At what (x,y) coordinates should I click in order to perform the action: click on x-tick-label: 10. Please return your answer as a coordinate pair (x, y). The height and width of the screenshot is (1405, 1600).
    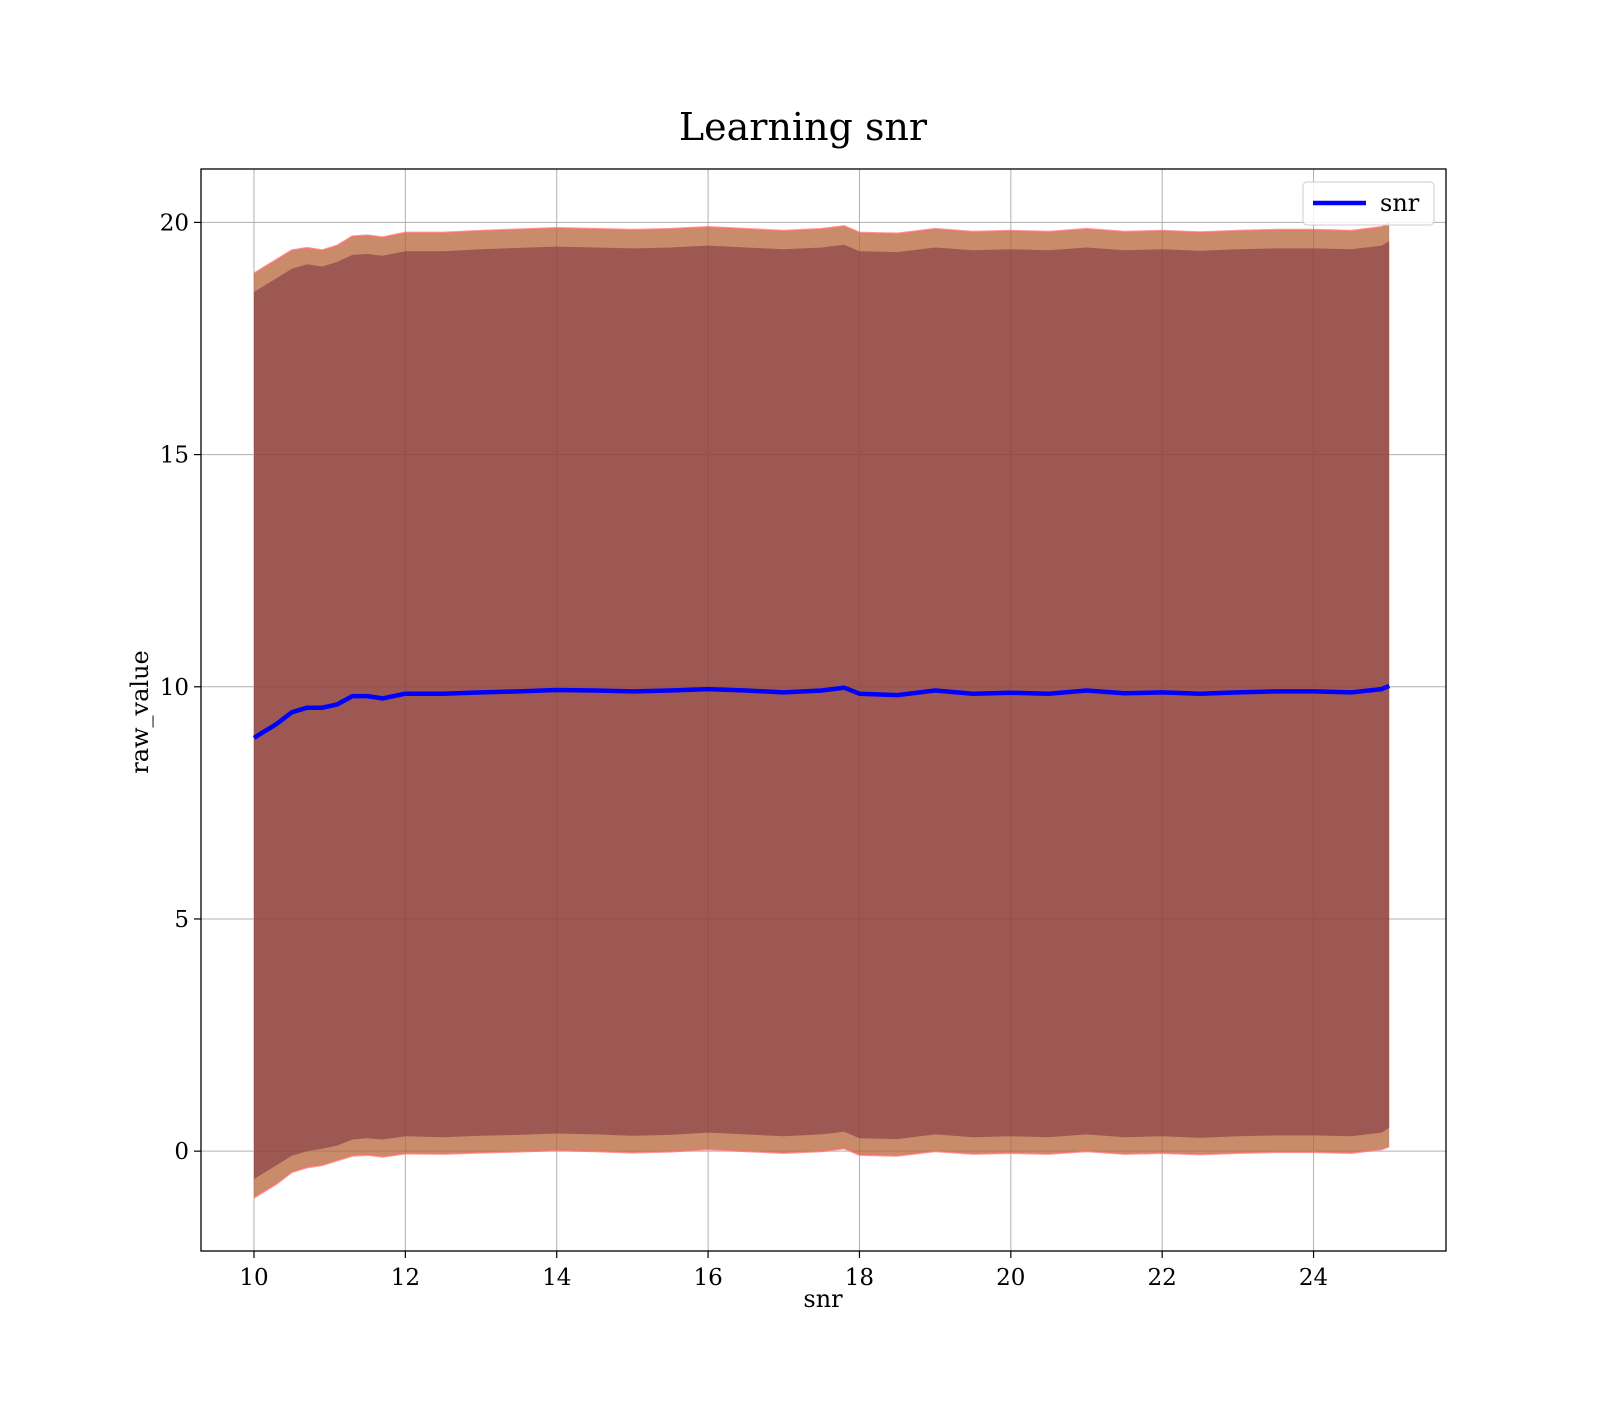
    Looking at the image, I should click on (253, 1278).